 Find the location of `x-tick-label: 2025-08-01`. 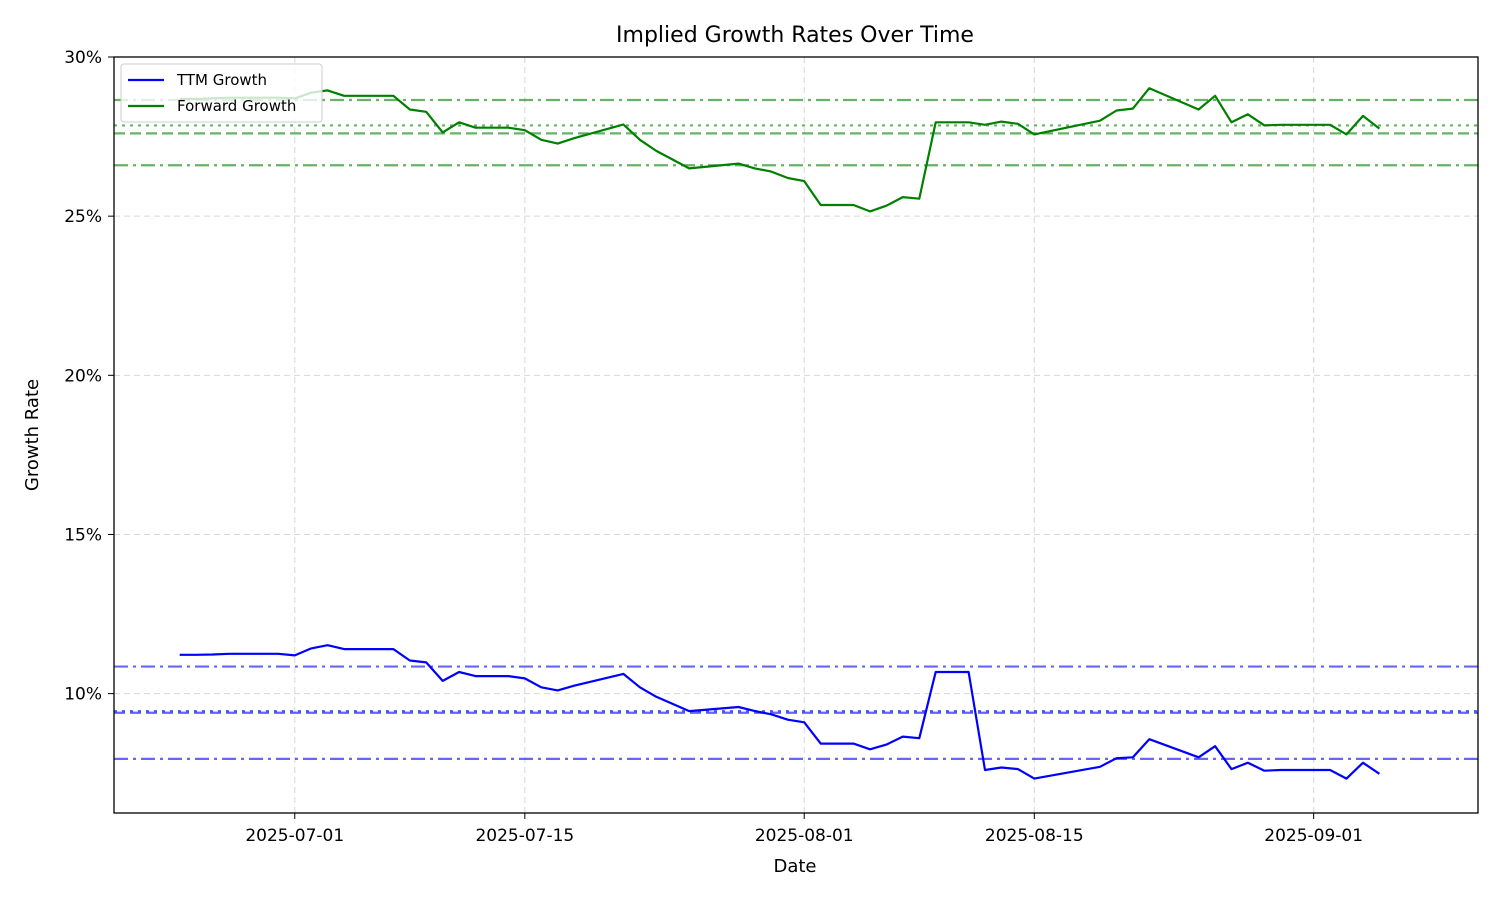

x-tick-label: 2025-08-01 is located at coordinates (804, 836).